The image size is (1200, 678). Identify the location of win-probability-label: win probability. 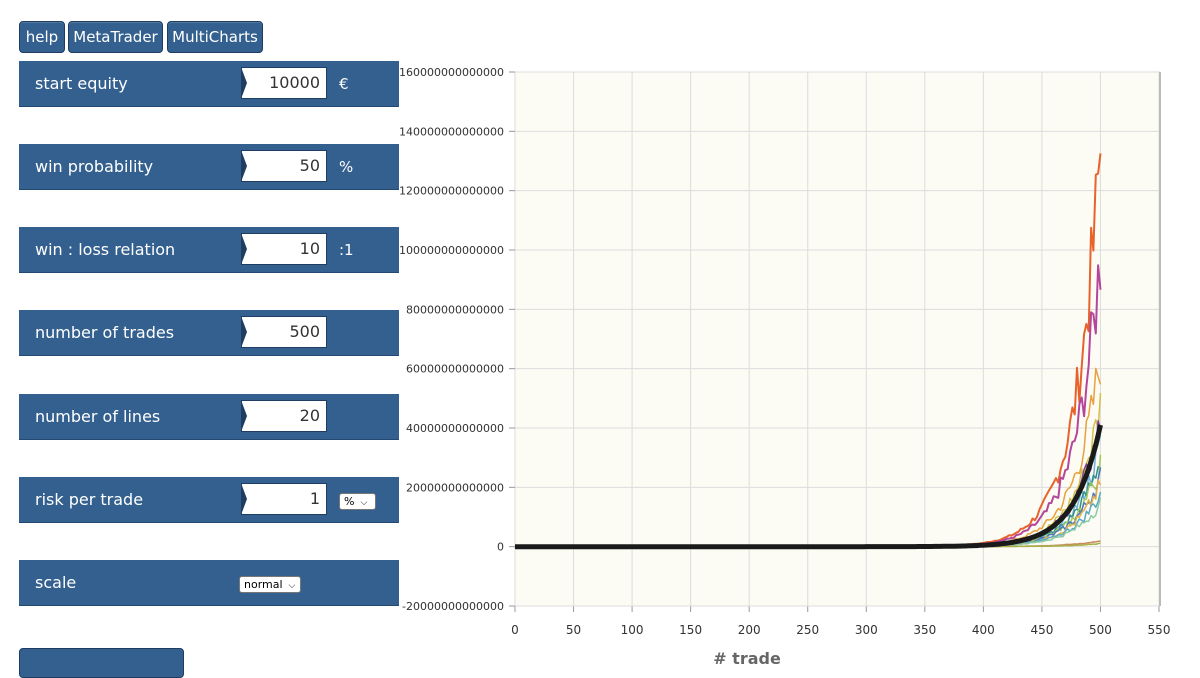
(94, 166).